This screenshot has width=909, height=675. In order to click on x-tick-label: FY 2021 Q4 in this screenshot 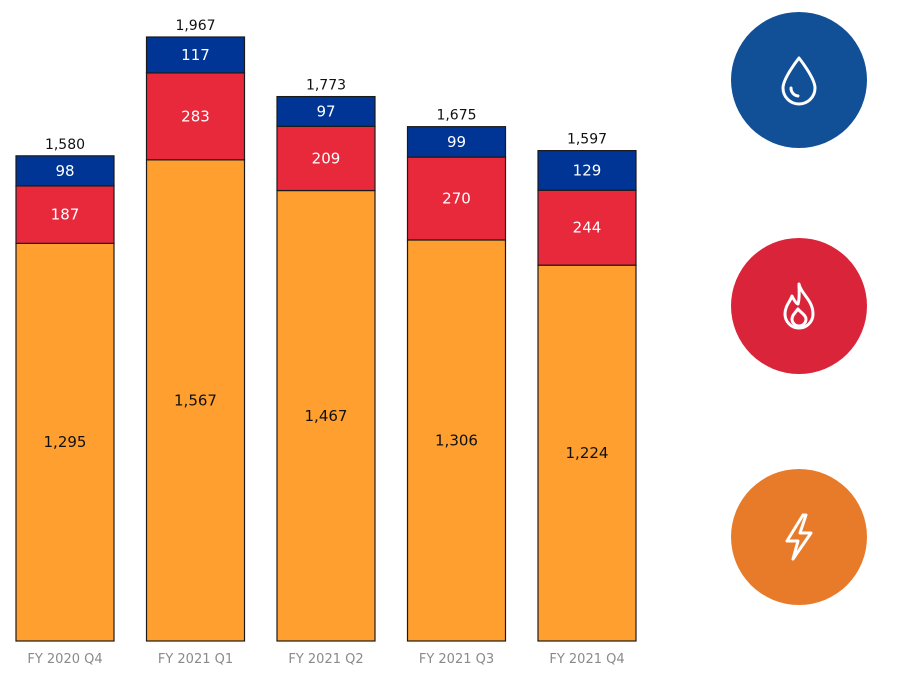, I will do `click(586, 659)`.